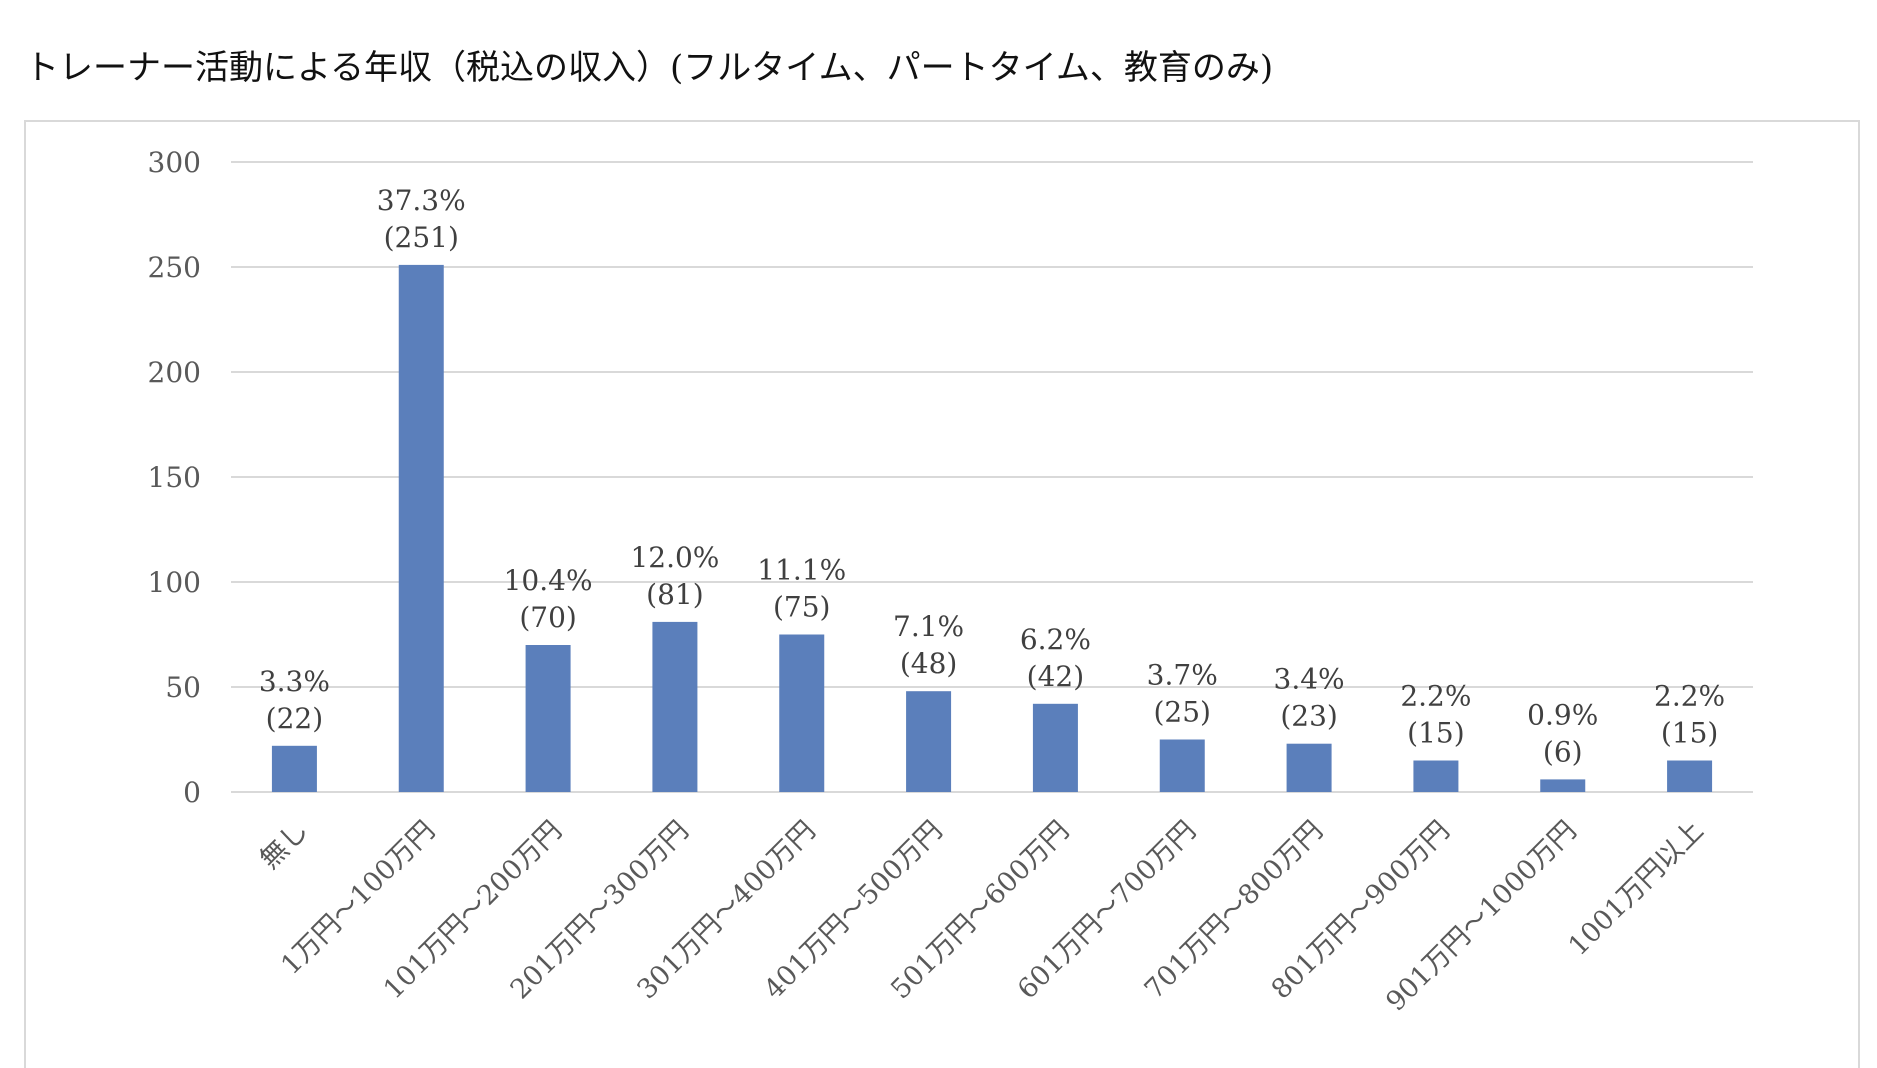 This screenshot has height=1068, width=1877. I want to click on data-label-percent: 3.4%, so click(1309, 679).